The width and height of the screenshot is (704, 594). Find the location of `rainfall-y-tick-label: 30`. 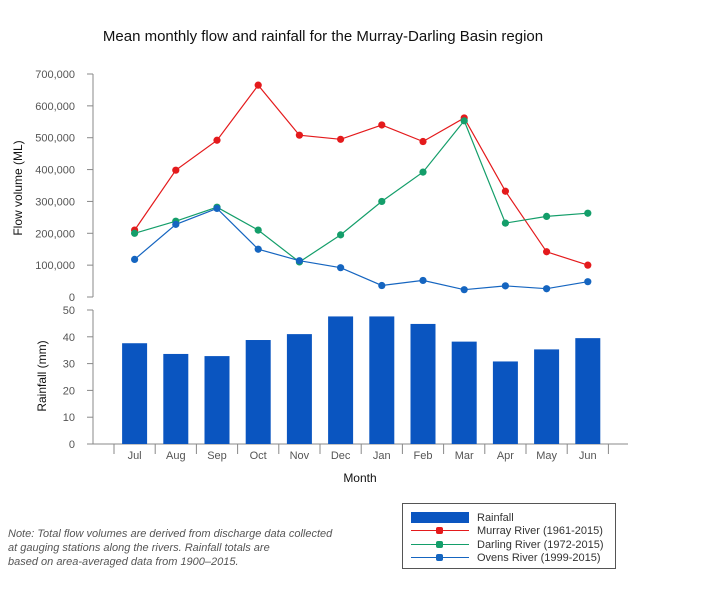

rainfall-y-tick-label: 30 is located at coordinates (69, 365).